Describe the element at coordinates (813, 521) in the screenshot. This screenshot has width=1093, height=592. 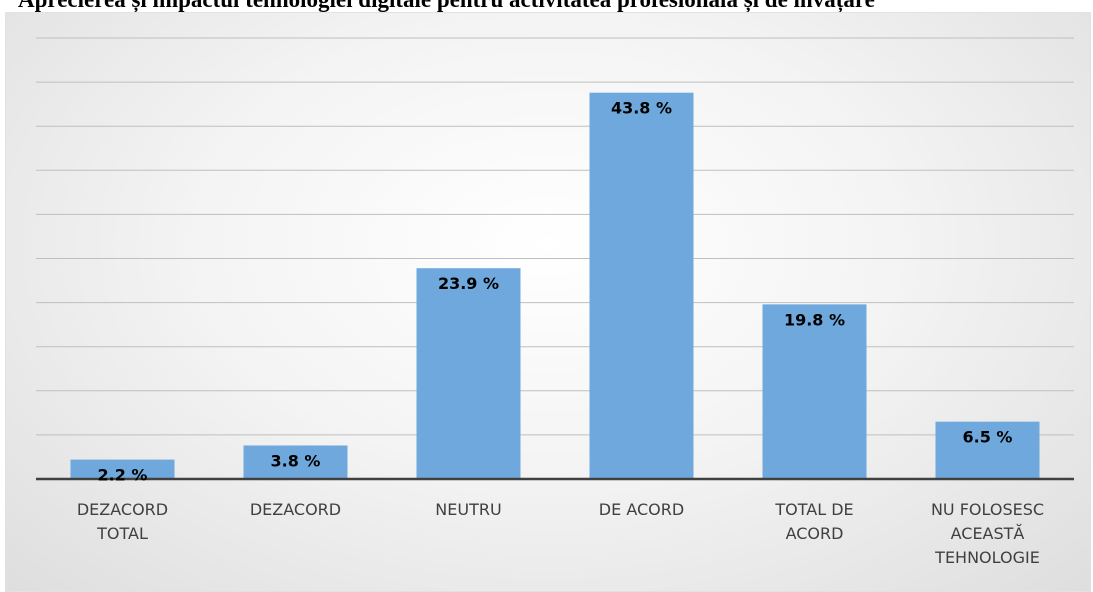
I see `category-label: TOTAL DE ACORD` at that location.